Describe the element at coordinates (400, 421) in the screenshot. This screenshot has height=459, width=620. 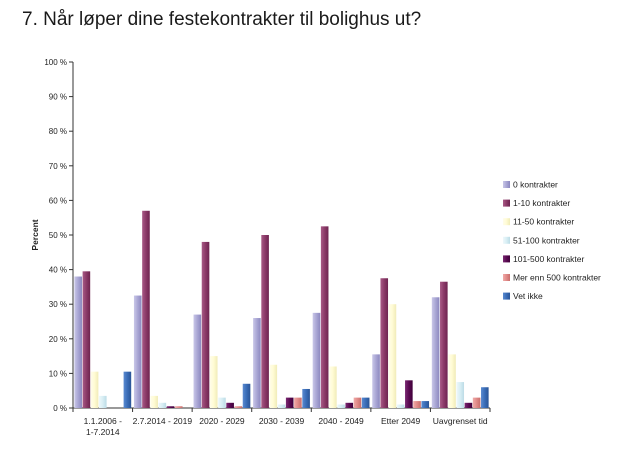
I see `x-category-label: Etter 2049` at that location.